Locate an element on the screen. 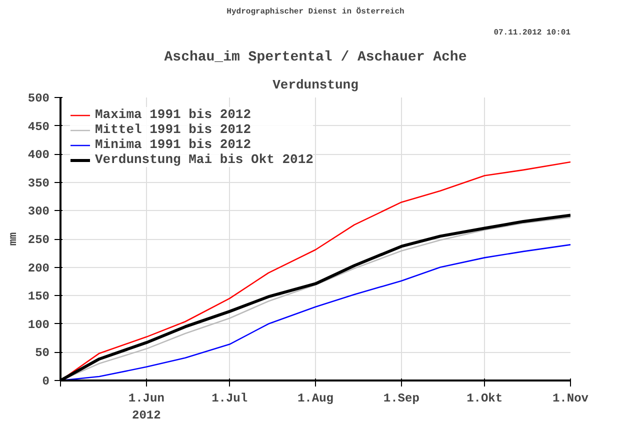 The image size is (620, 428). y-tick-label: 350 is located at coordinates (39, 183).